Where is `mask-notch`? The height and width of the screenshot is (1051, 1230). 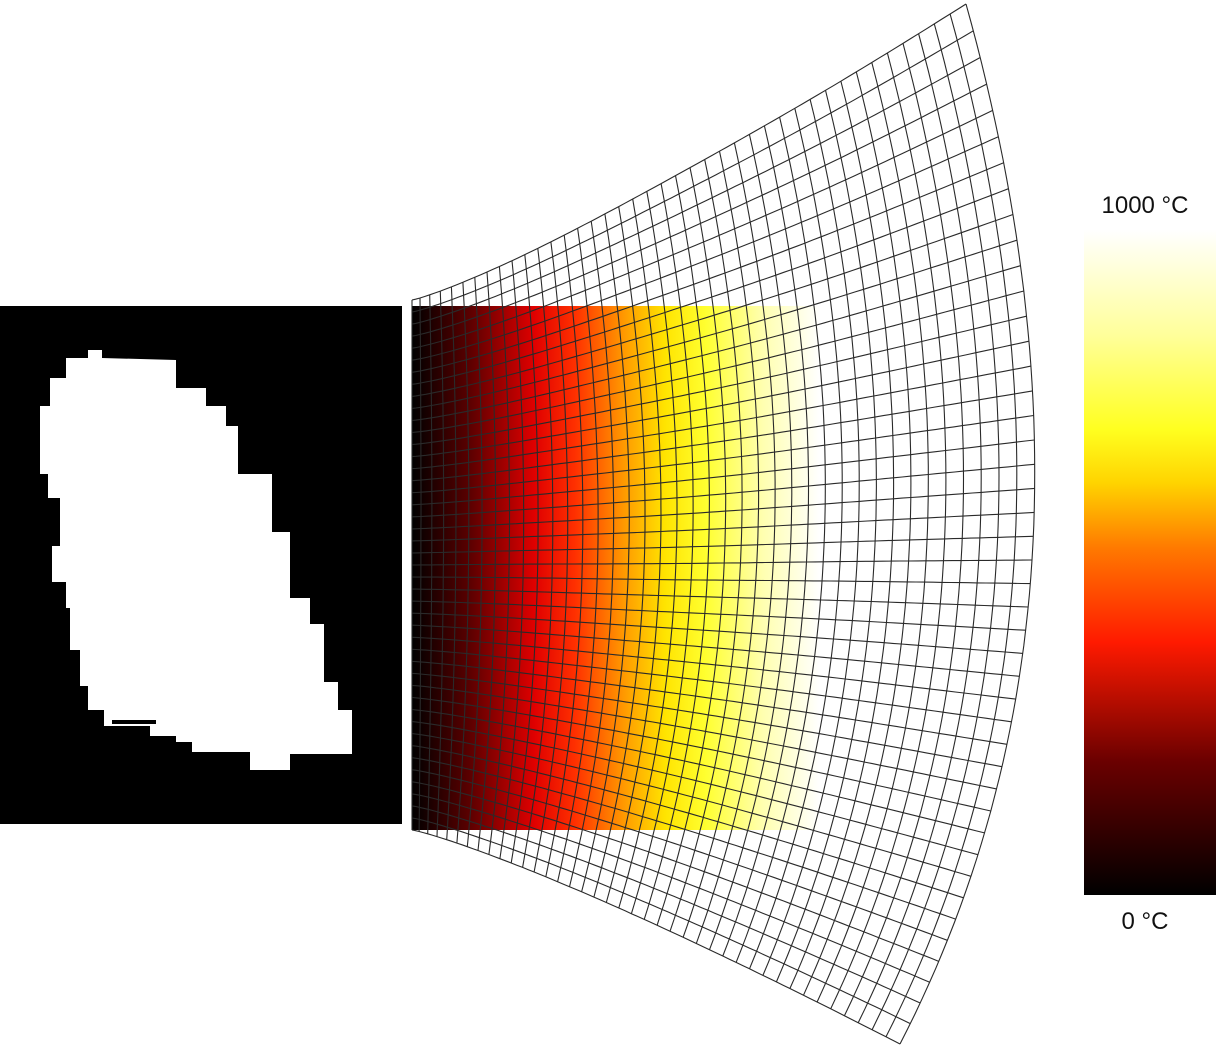 mask-notch is located at coordinates (134, 722).